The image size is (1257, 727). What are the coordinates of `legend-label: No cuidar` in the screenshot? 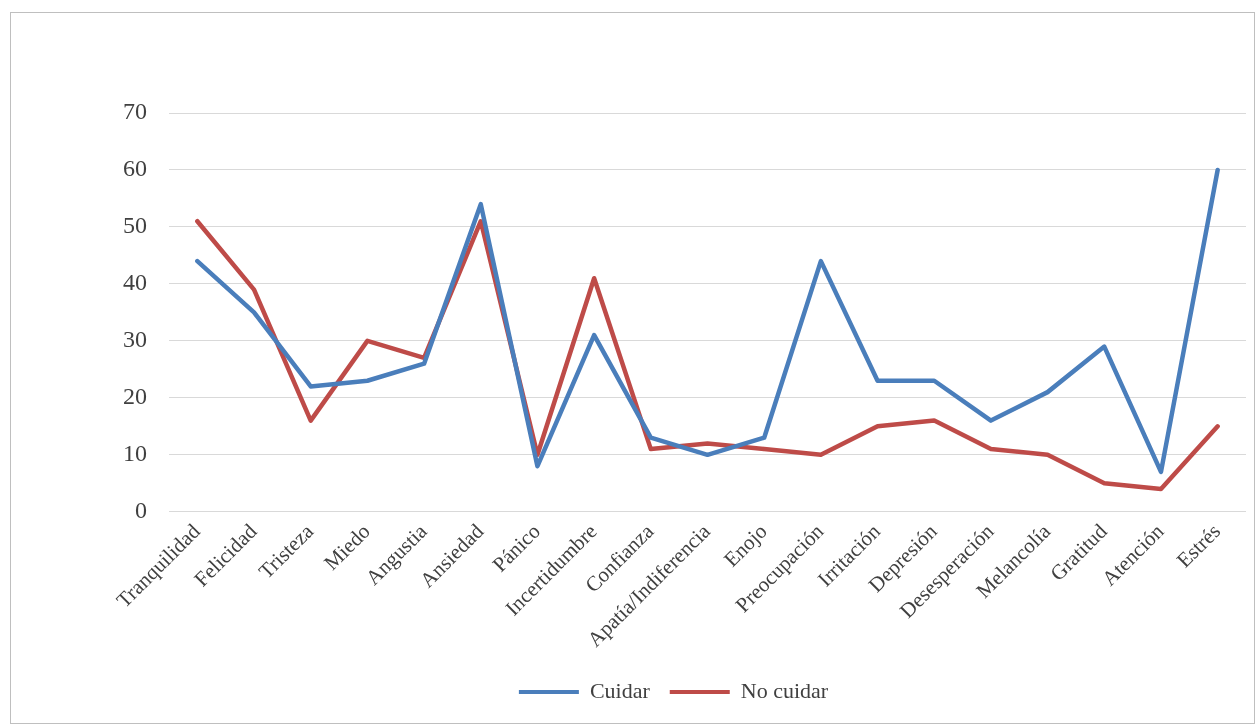 It's located at (784, 690).